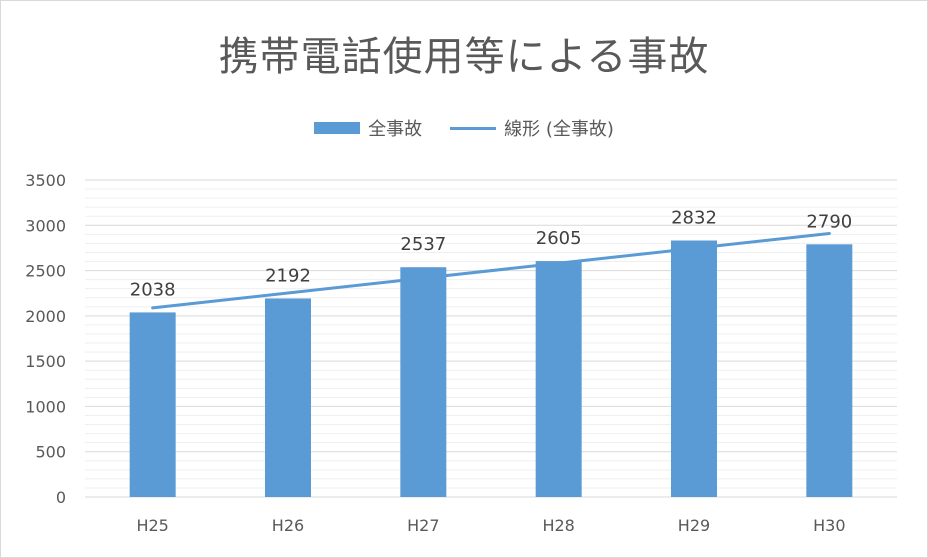 Image resolution: width=928 pixels, height=558 pixels. I want to click on y-tick-label: 3500, so click(45, 180).